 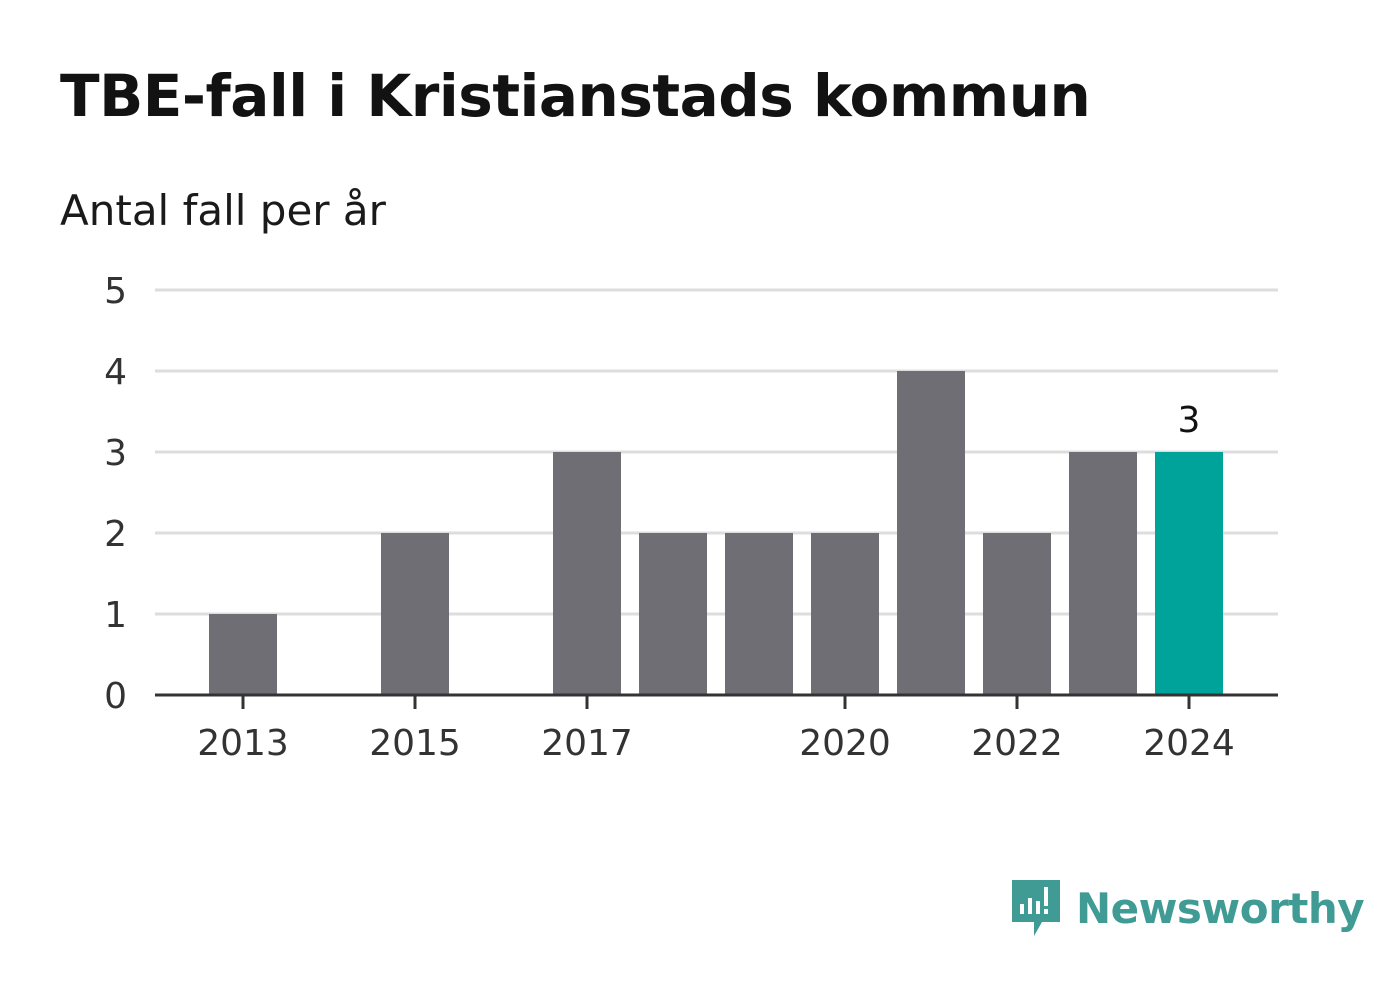 I want to click on bar-2020, so click(x=845, y=614).